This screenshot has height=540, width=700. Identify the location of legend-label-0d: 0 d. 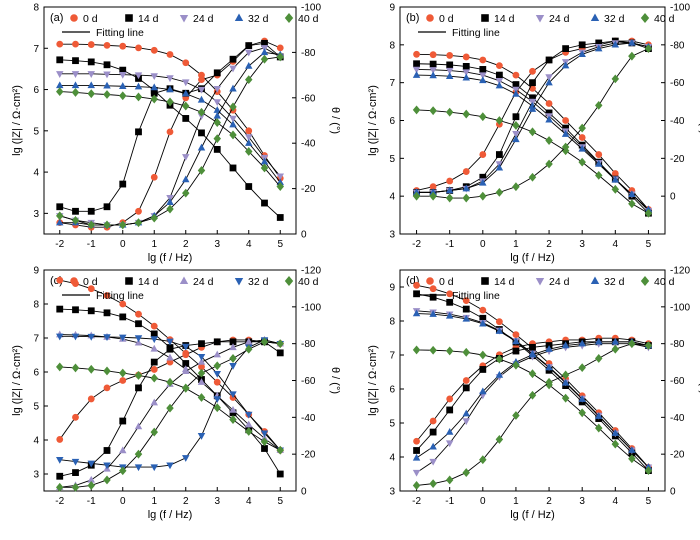
(90, 19).